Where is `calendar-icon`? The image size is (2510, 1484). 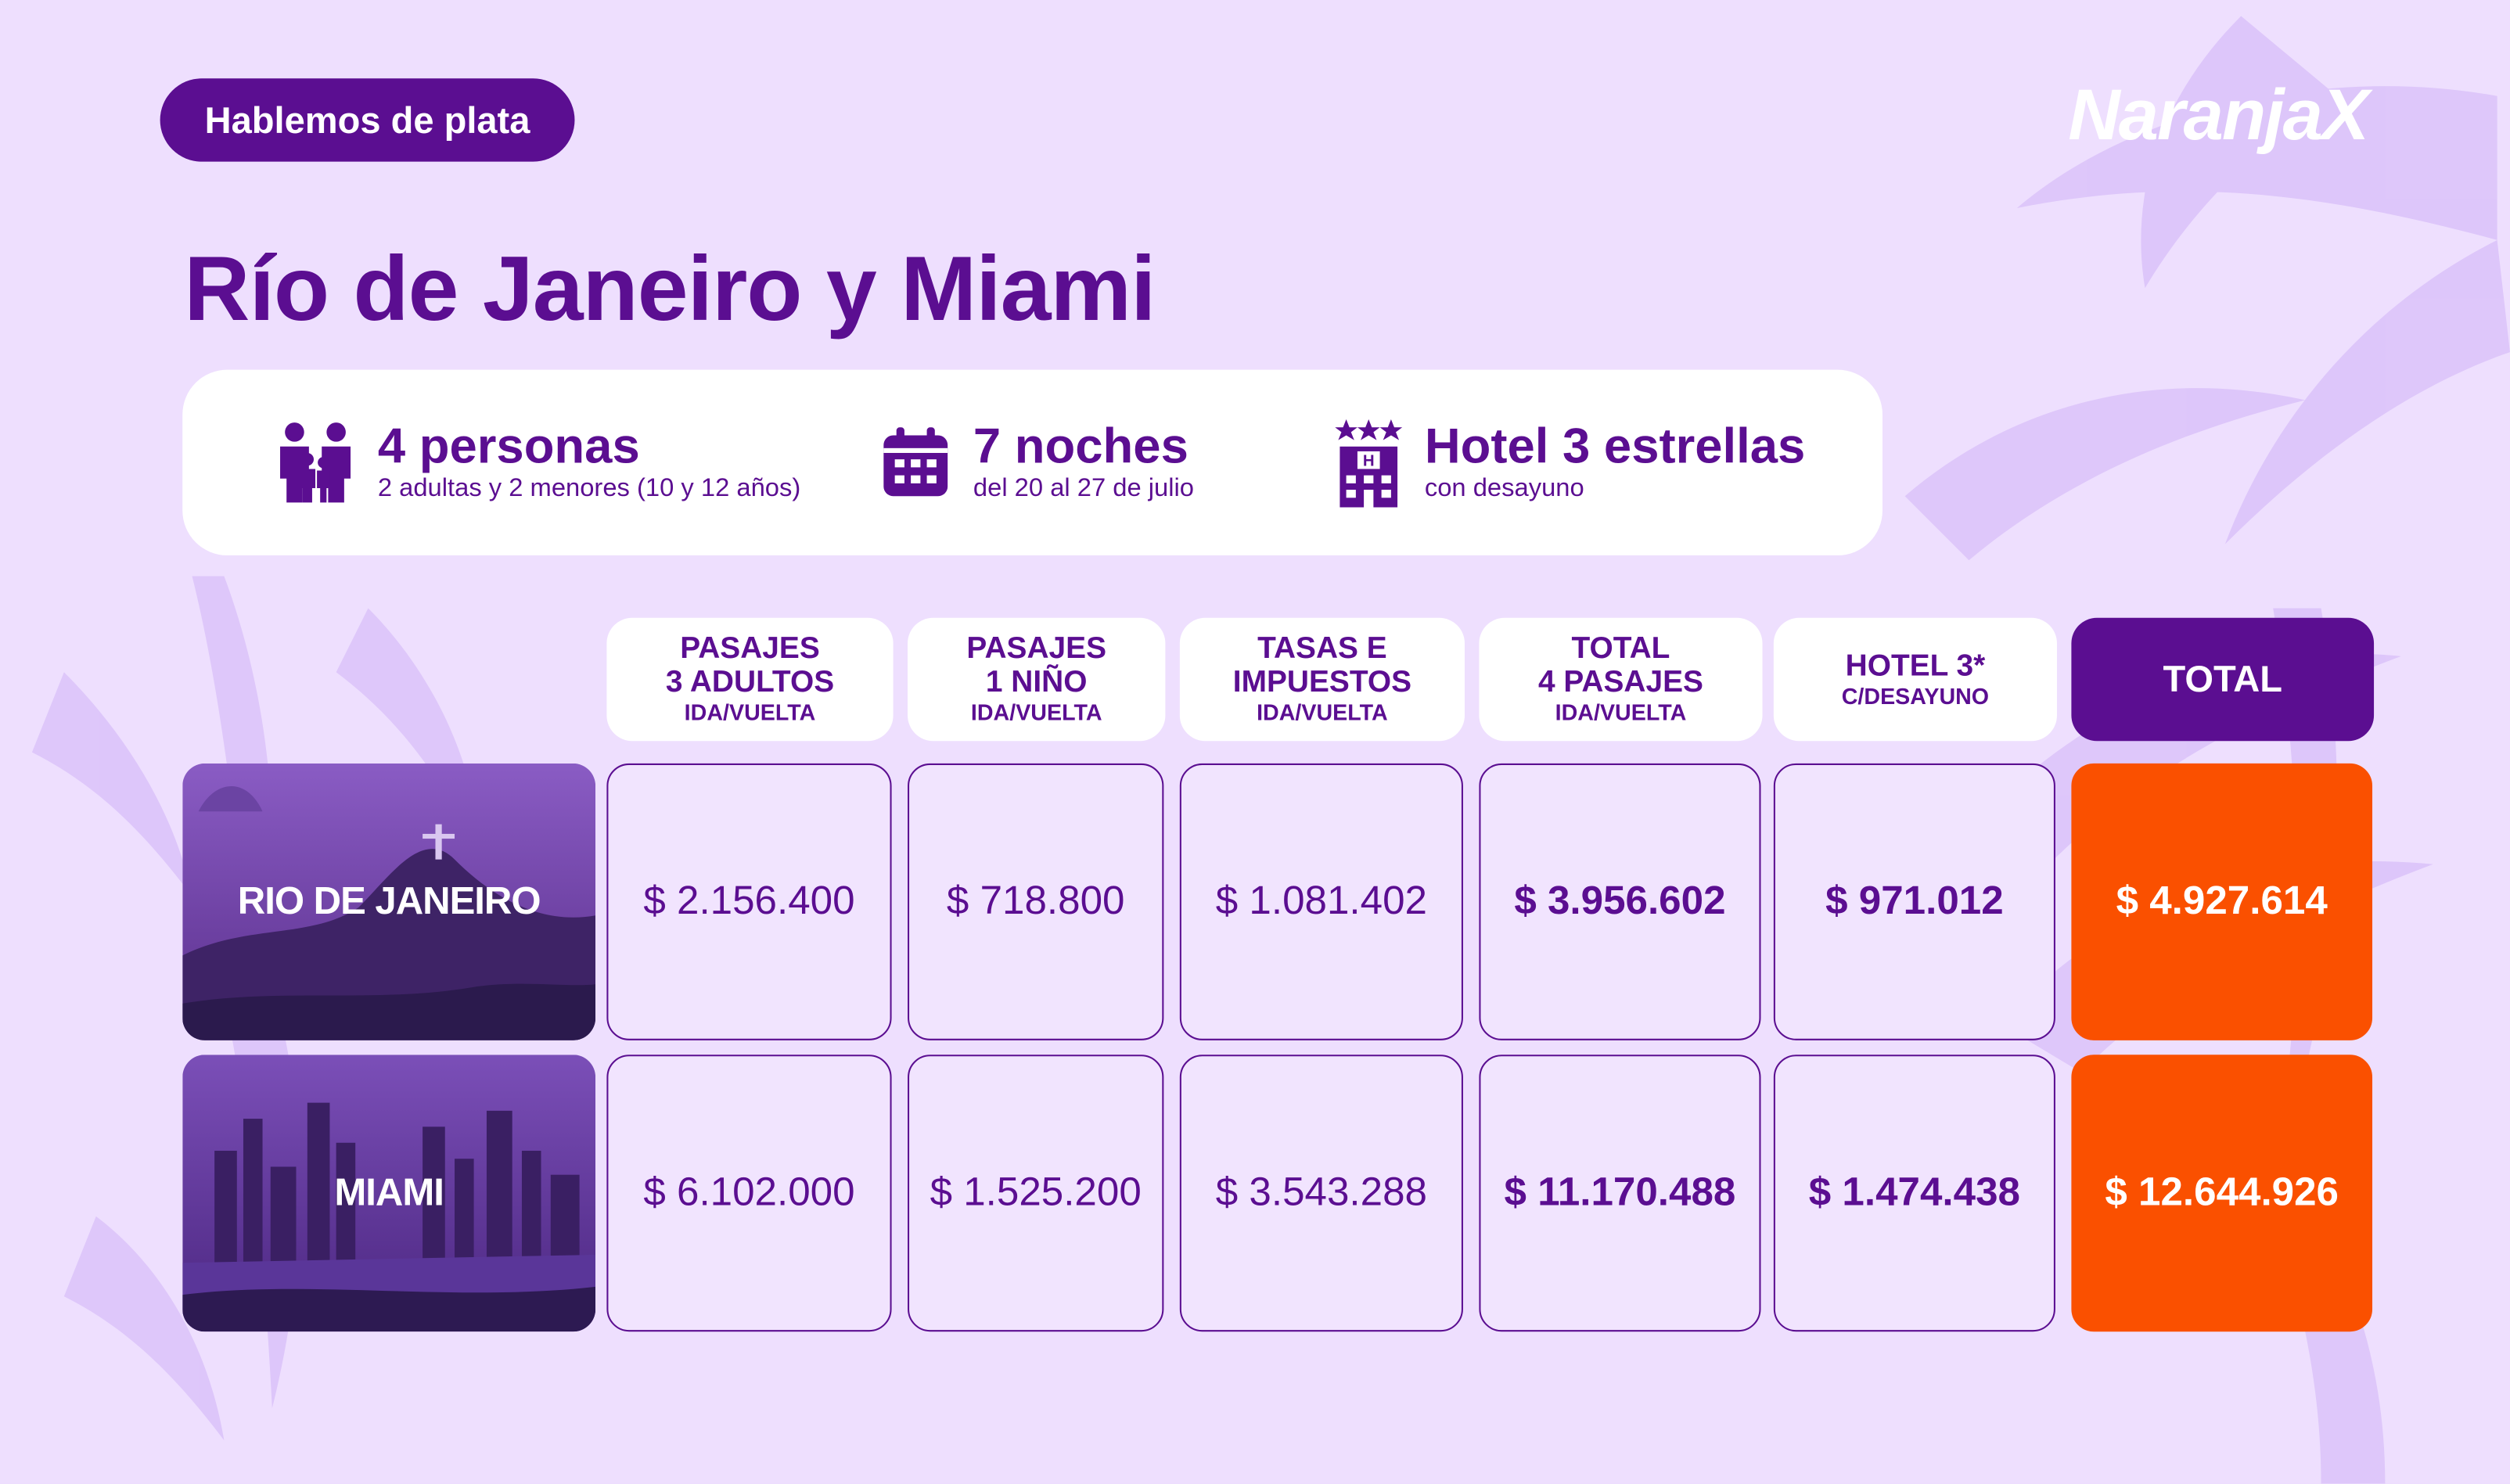 calendar-icon is located at coordinates (915, 462).